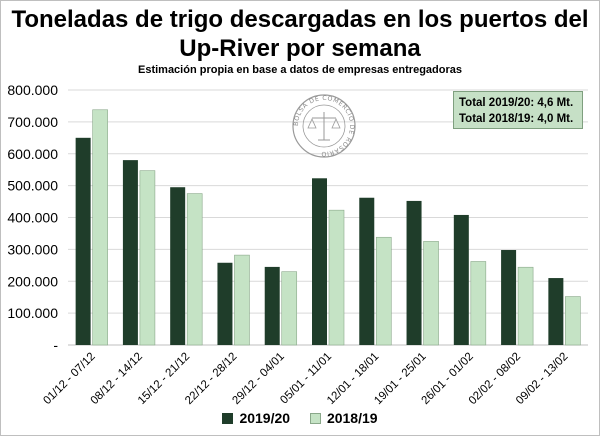 The width and height of the screenshot is (600, 436). What do you see at coordinates (32, 122) in the screenshot?
I see `y-tick-label: 700.000` at bounding box center [32, 122].